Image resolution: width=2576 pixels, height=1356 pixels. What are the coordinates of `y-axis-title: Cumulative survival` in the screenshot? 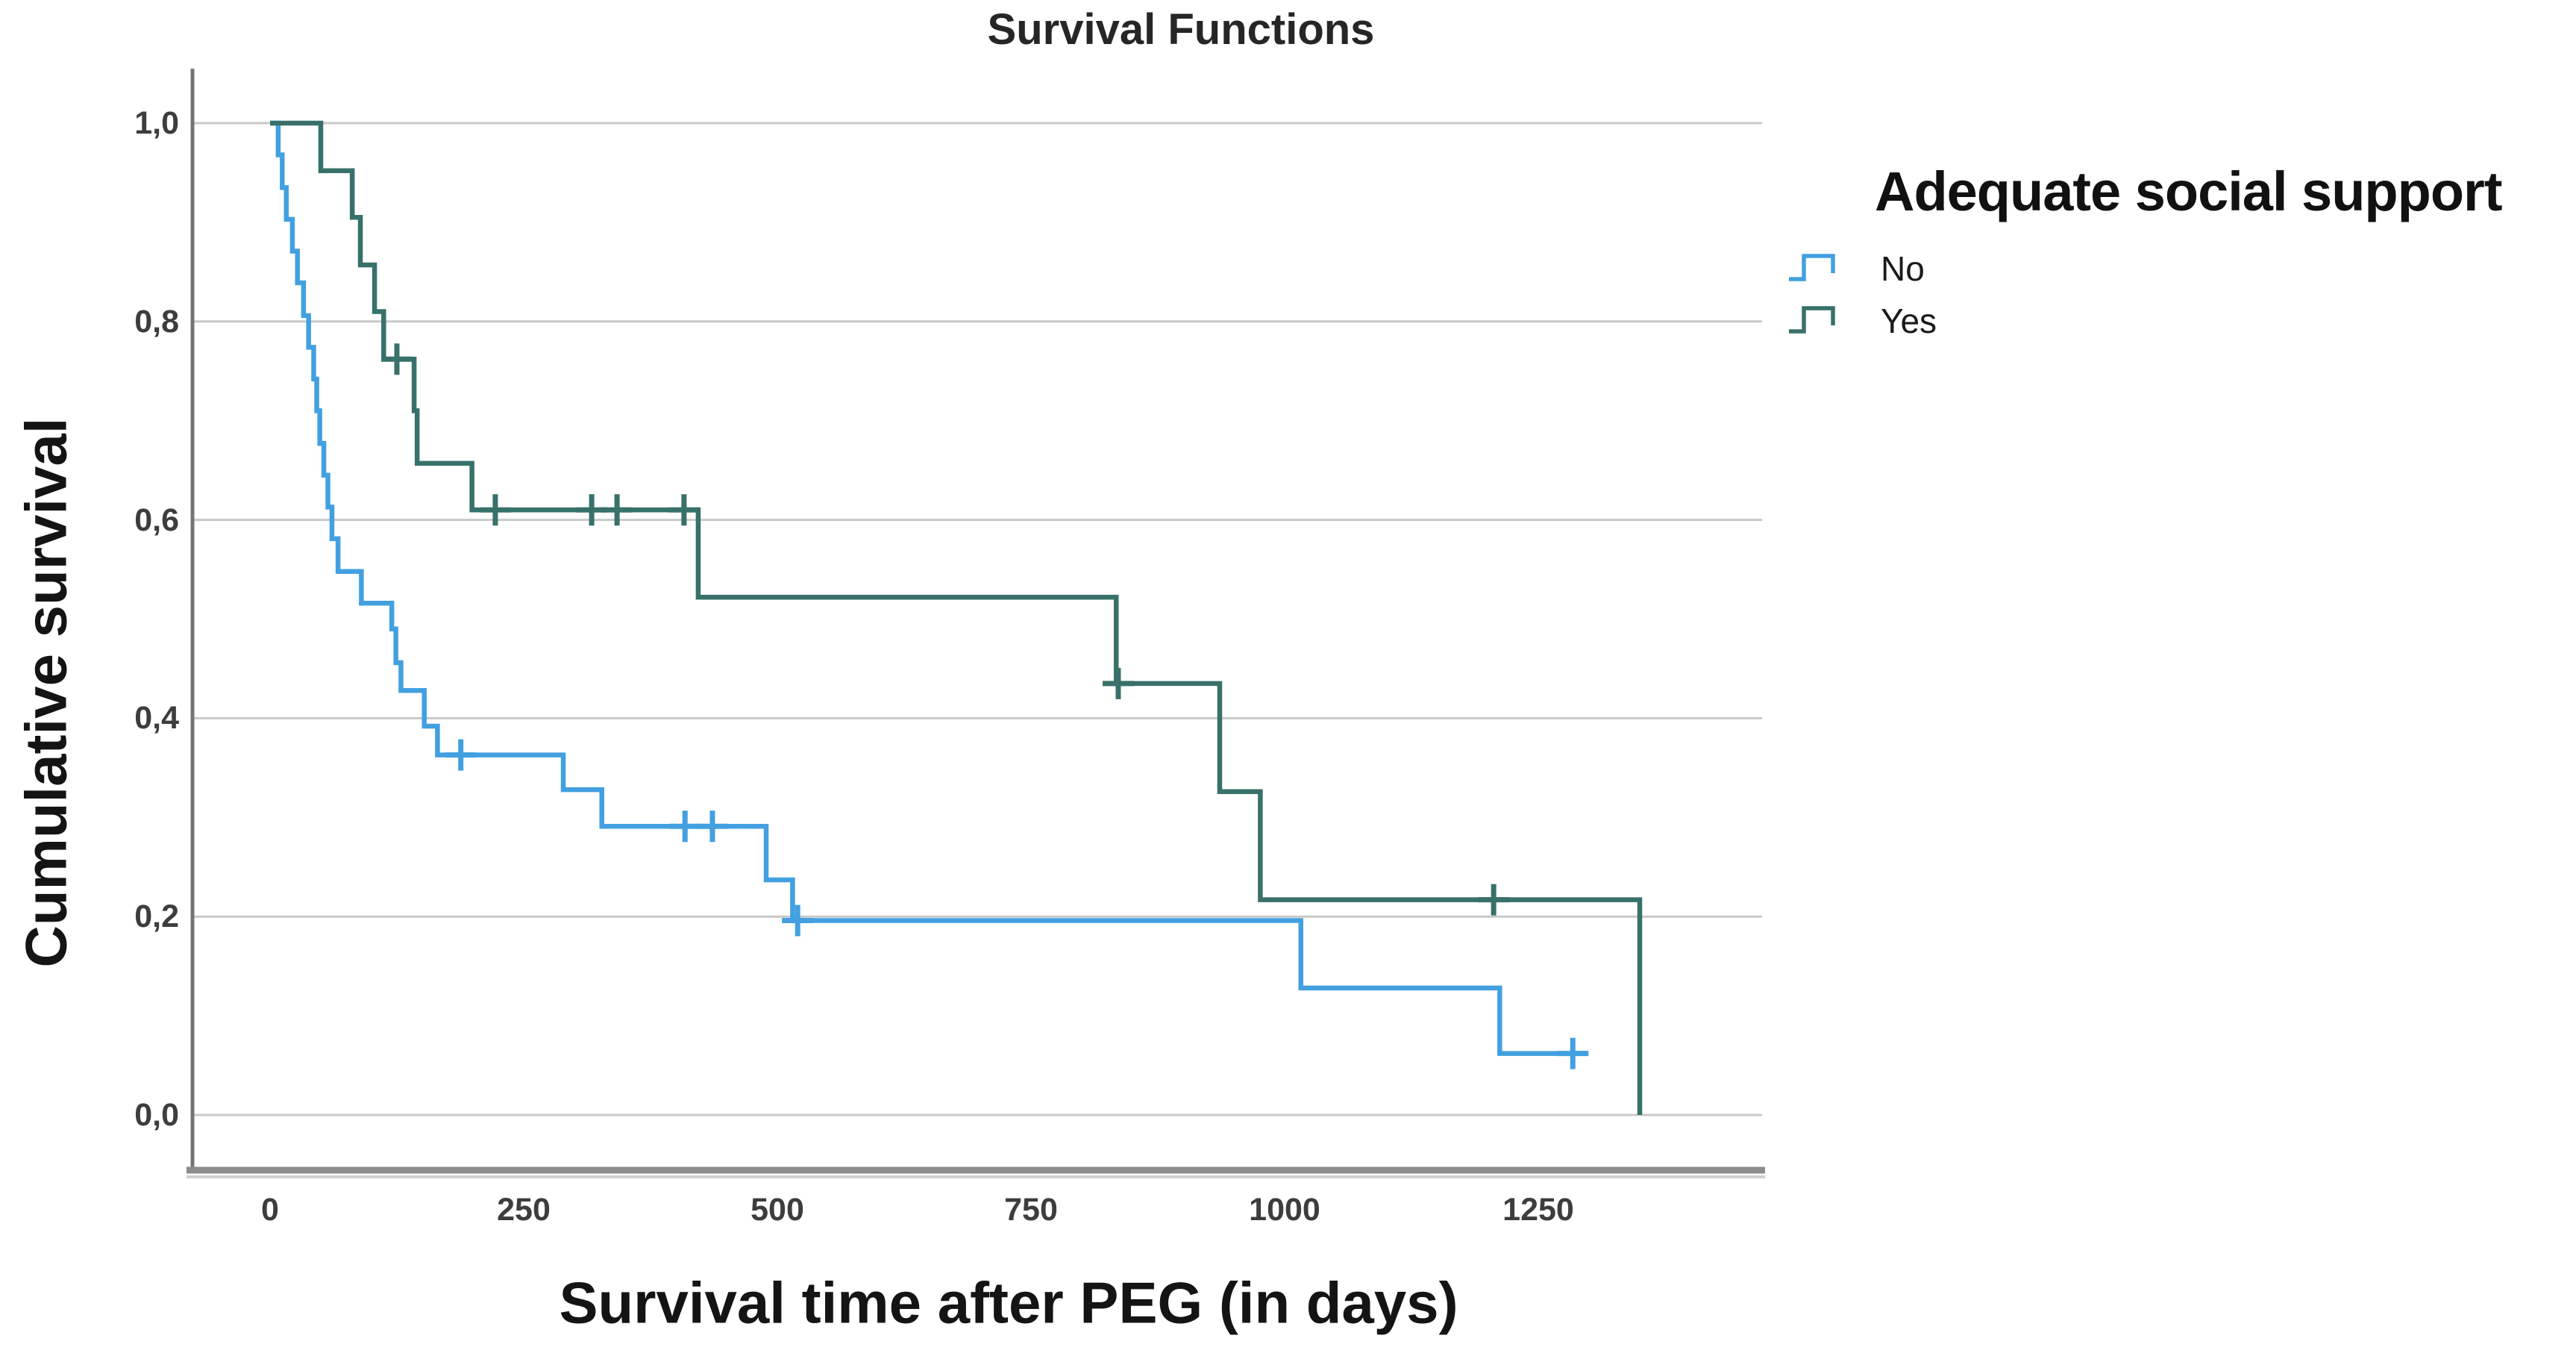 It's located at (46, 693).